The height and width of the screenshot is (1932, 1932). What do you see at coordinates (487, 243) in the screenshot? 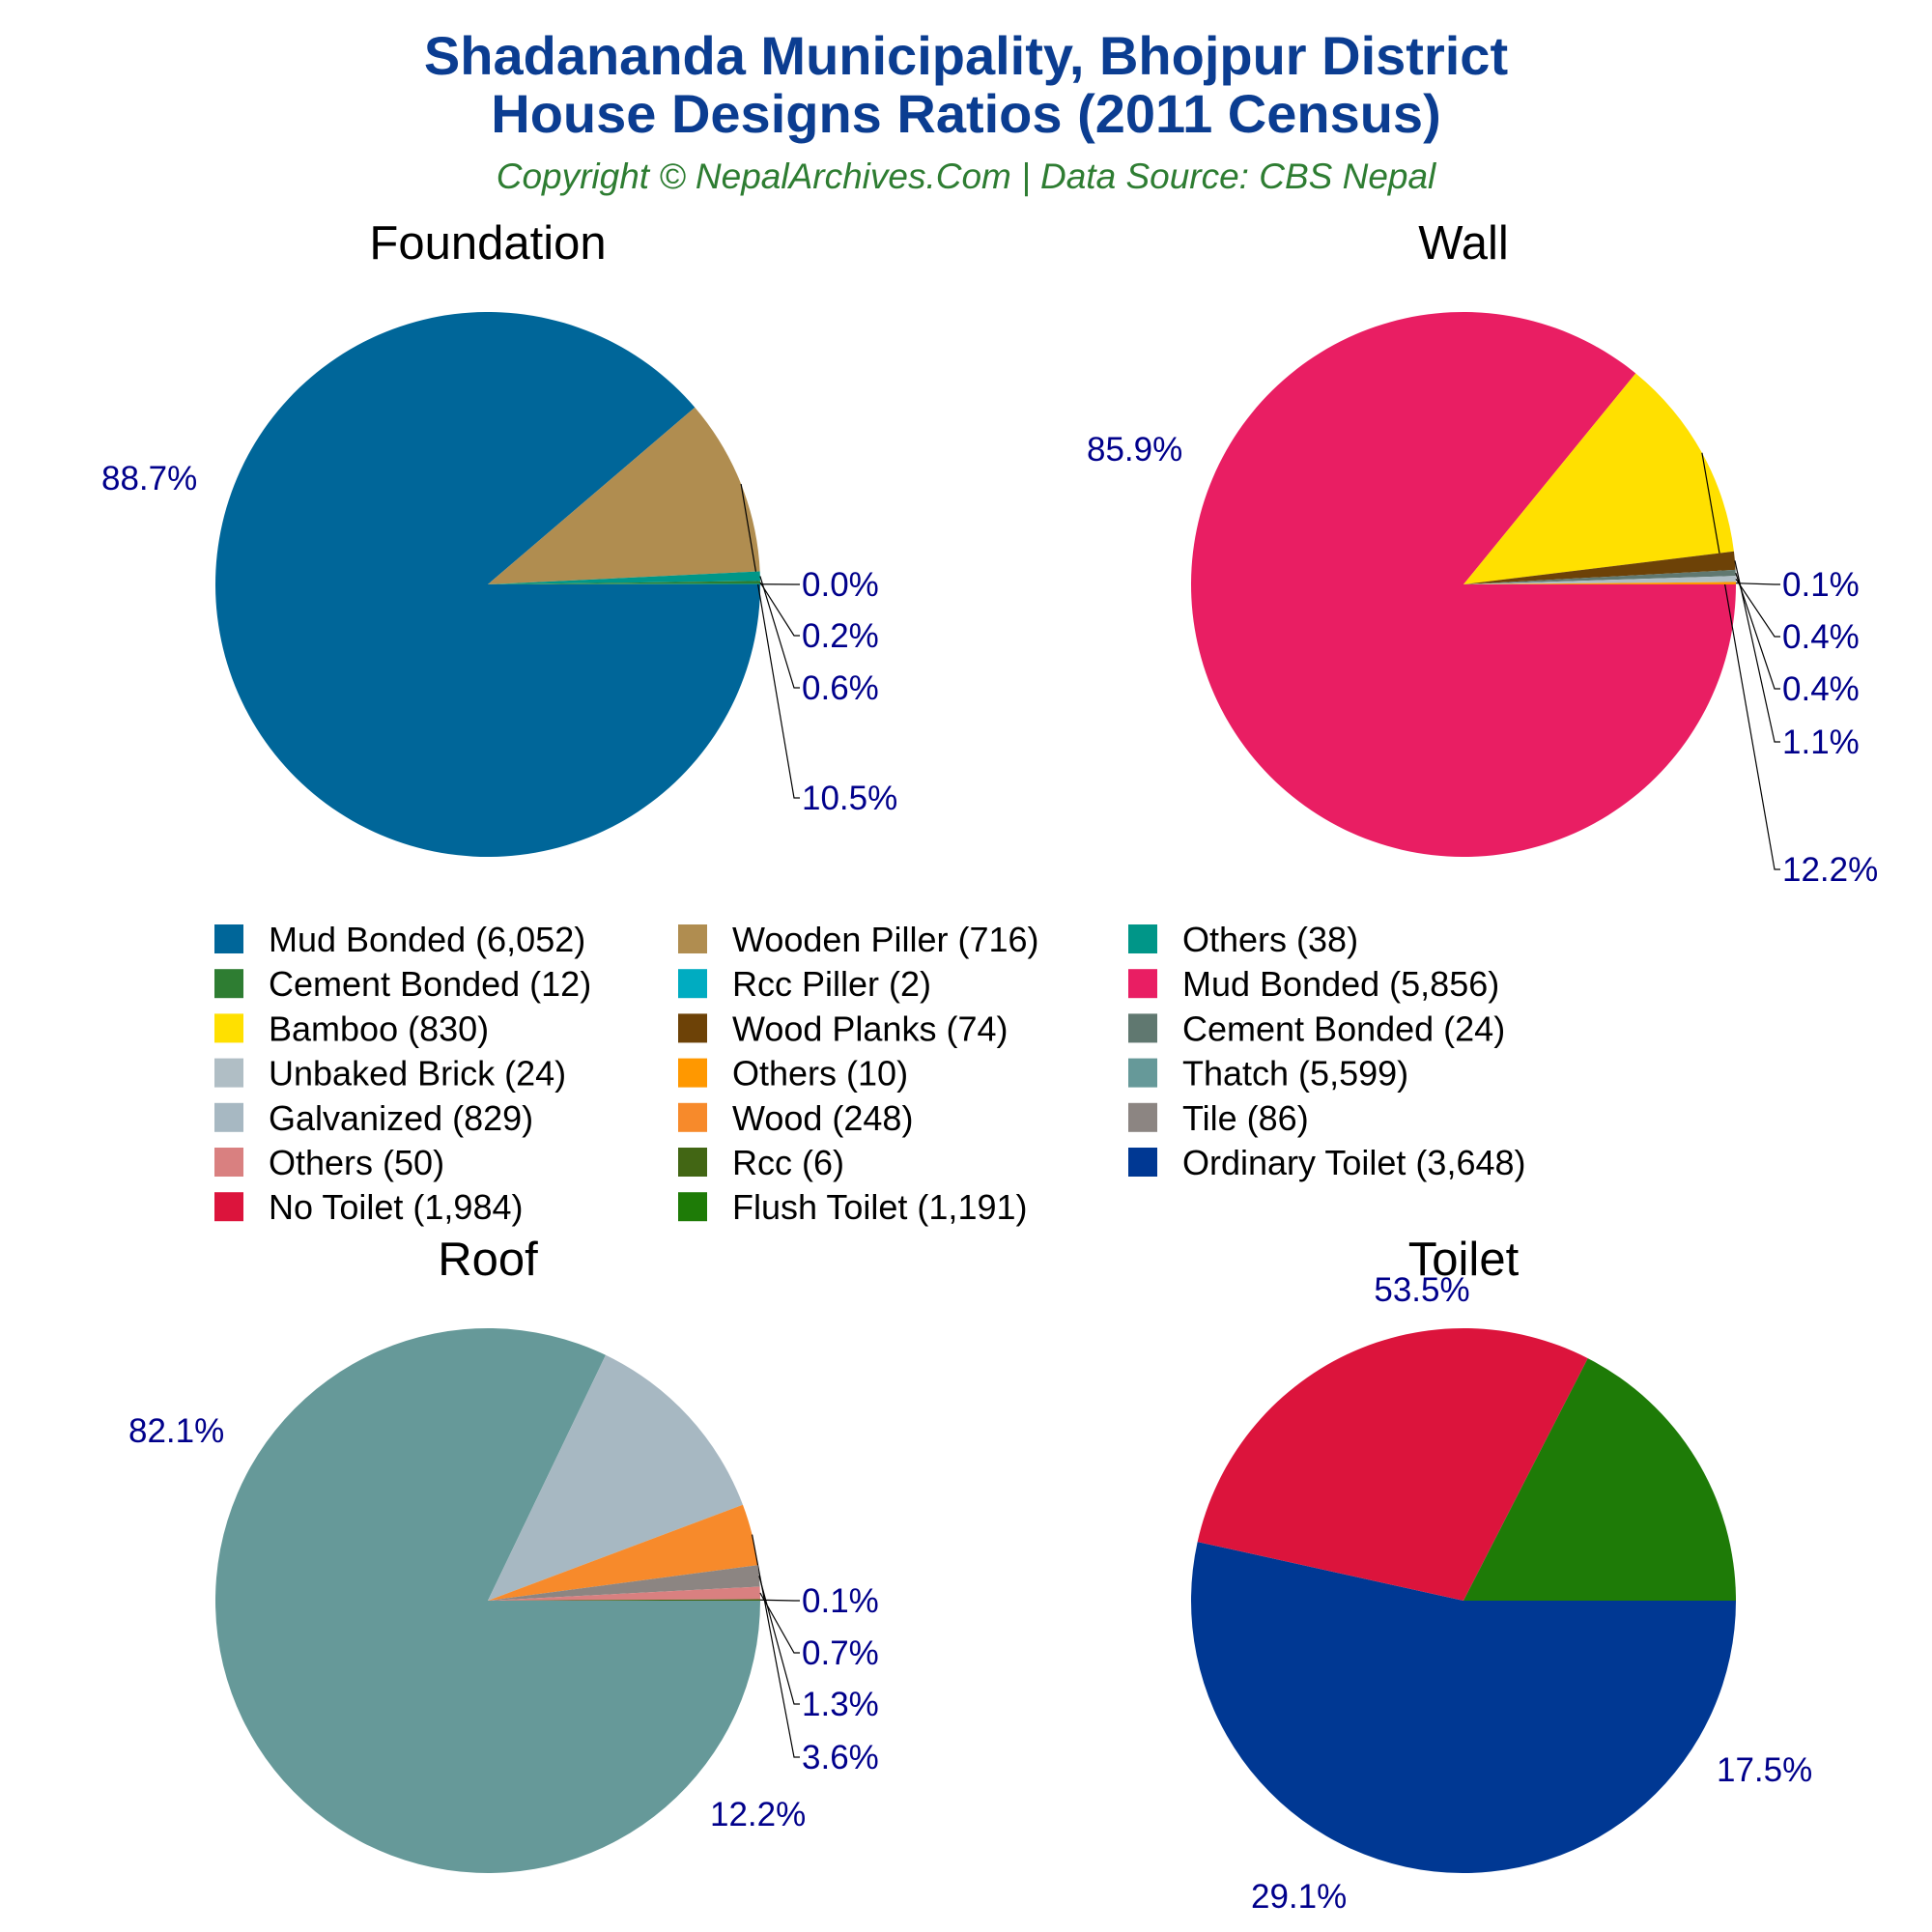
I see `chart-title: Foundation` at bounding box center [487, 243].